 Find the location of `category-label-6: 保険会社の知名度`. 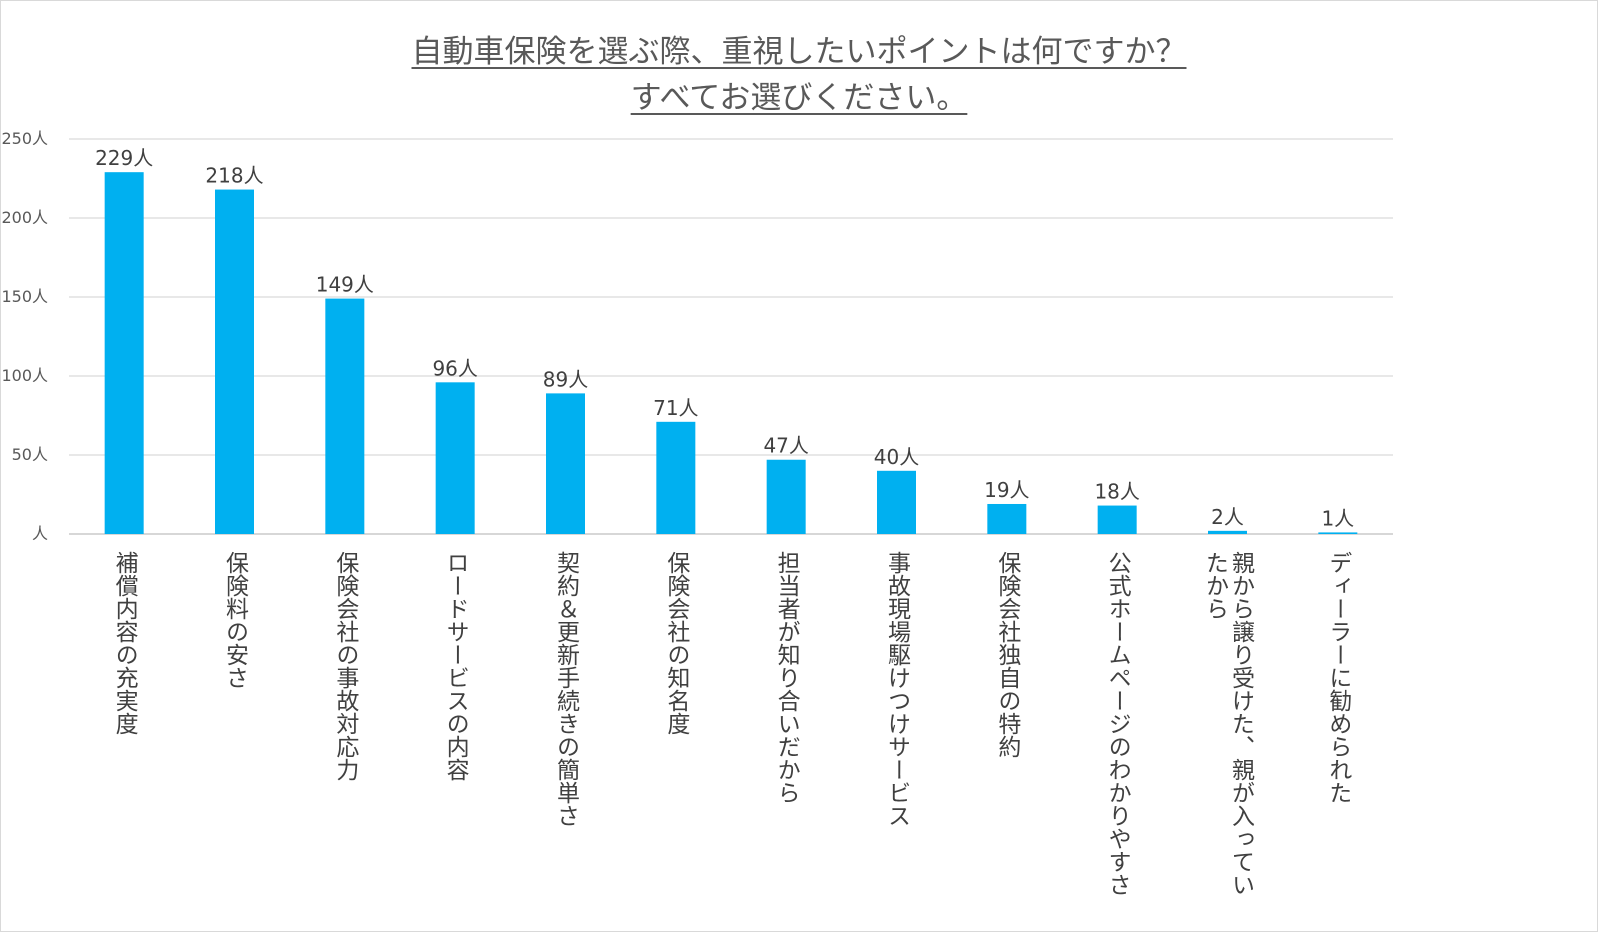

category-label-6: 保険会社の知名度 is located at coordinates (677, 643).